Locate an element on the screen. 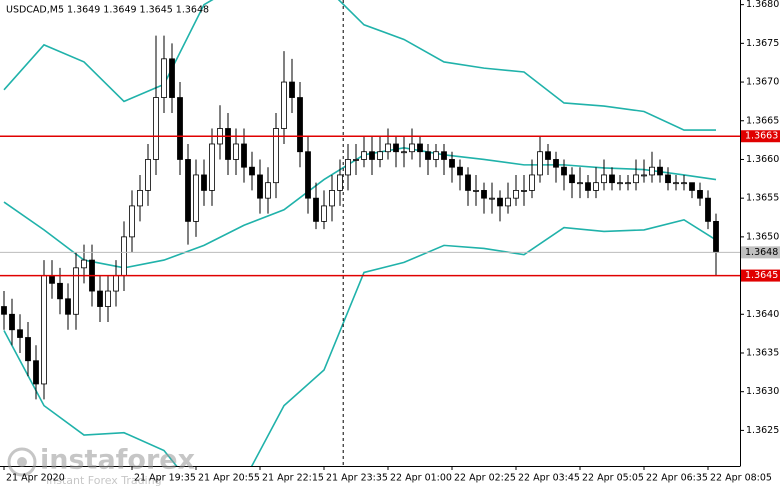 Image resolution: width=781 pixels, height=489 pixels. x-tick-label: 22 Apr 08:05 is located at coordinates (741, 478).